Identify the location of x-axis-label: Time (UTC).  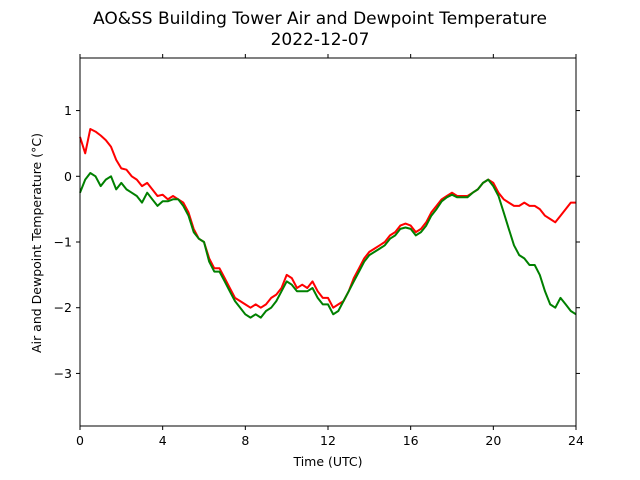
(327, 461).